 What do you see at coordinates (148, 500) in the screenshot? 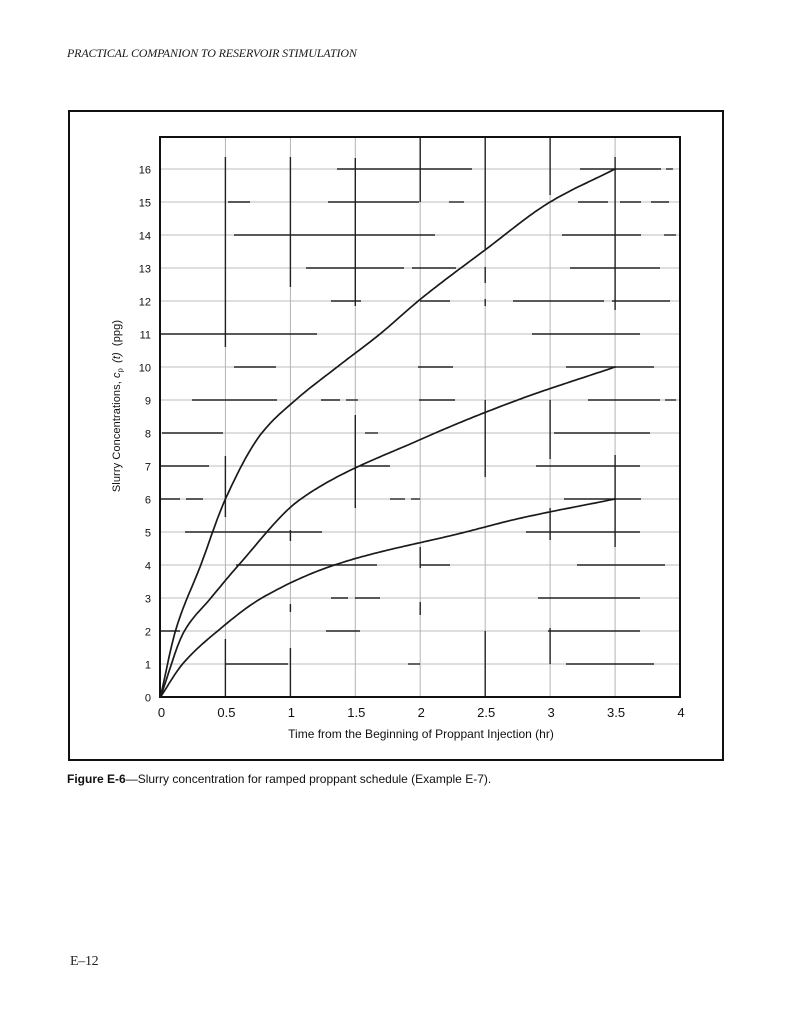
I see `svg-text: 6` at bounding box center [148, 500].